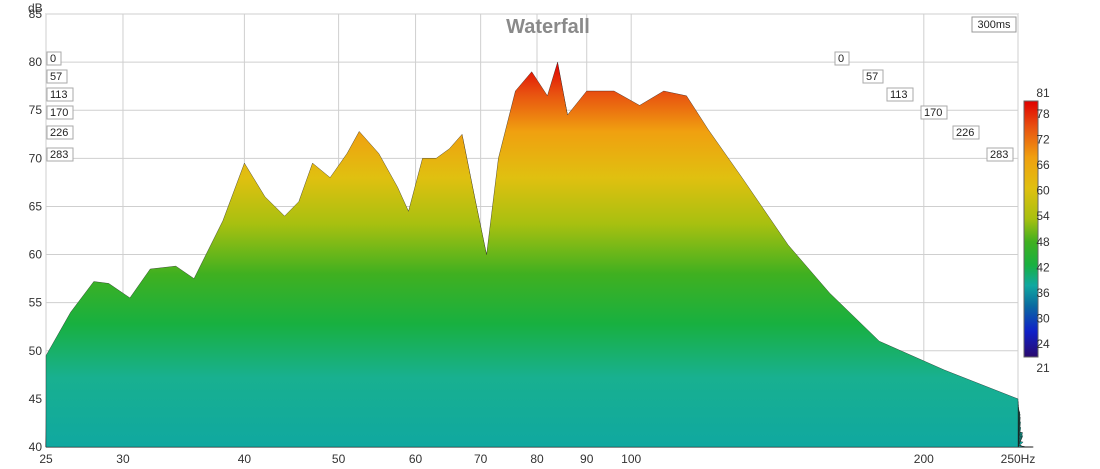 This screenshot has height=469, width=1100. What do you see at coordinates (1043, 165) in the screenshot?
I see `colorbar-tick-label: 66` at bounding box center [1043, 165].